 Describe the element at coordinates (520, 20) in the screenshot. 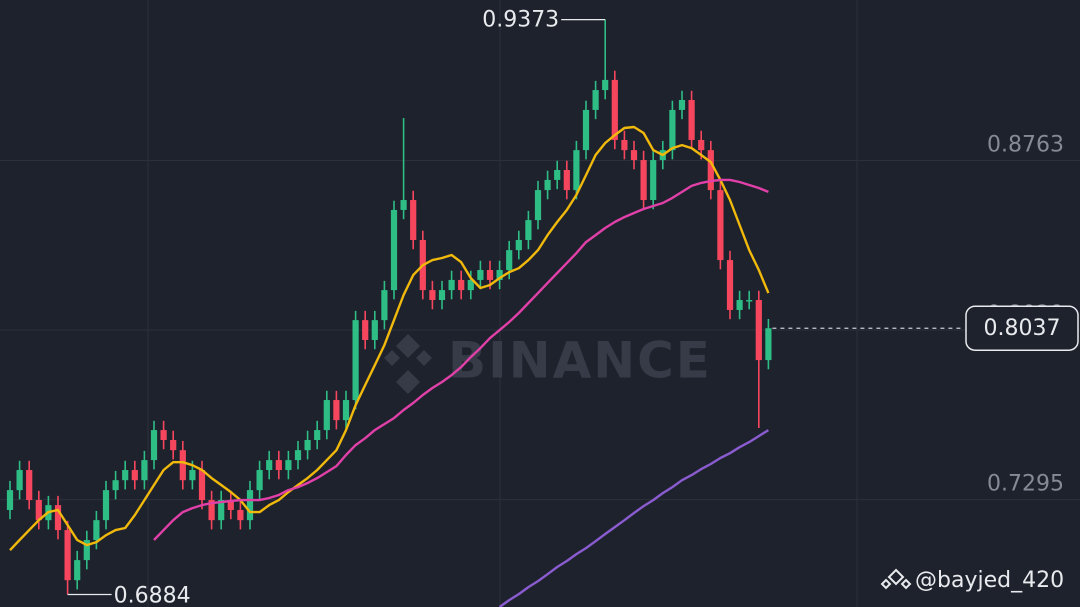

I see `high-label: 0.9373` at that location.